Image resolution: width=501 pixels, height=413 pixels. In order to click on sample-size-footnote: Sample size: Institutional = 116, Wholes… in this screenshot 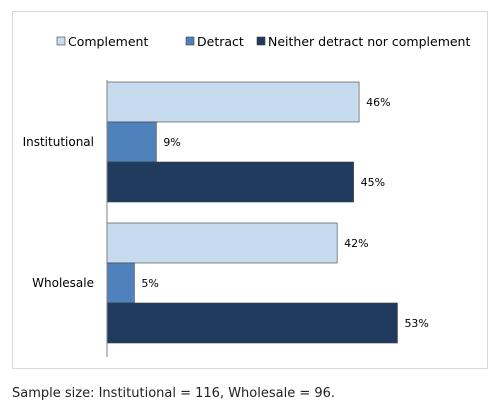, I will do `click(174, 393)`.